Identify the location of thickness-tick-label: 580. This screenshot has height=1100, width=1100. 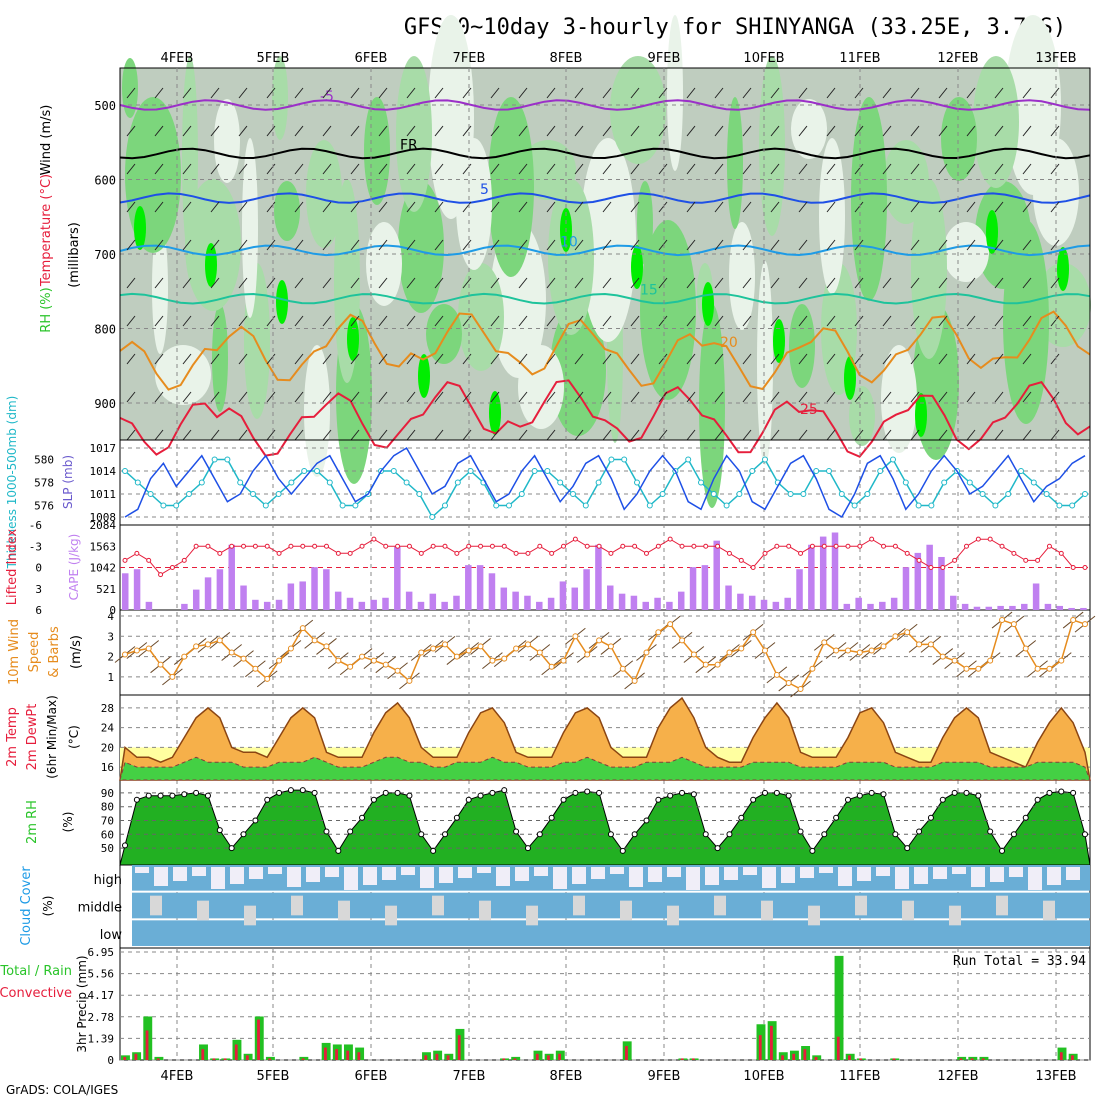
(44, 460).